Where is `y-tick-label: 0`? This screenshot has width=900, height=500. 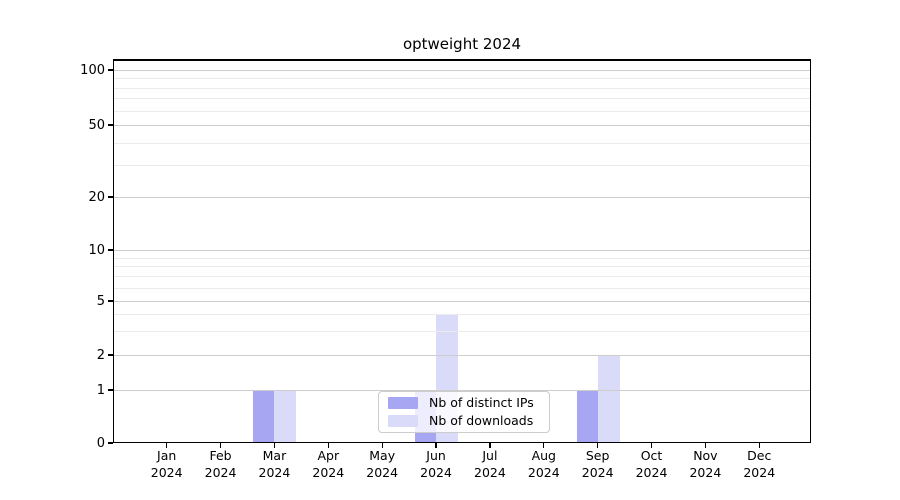
y-tick-label: 0 is located at coordinates (100, 443).